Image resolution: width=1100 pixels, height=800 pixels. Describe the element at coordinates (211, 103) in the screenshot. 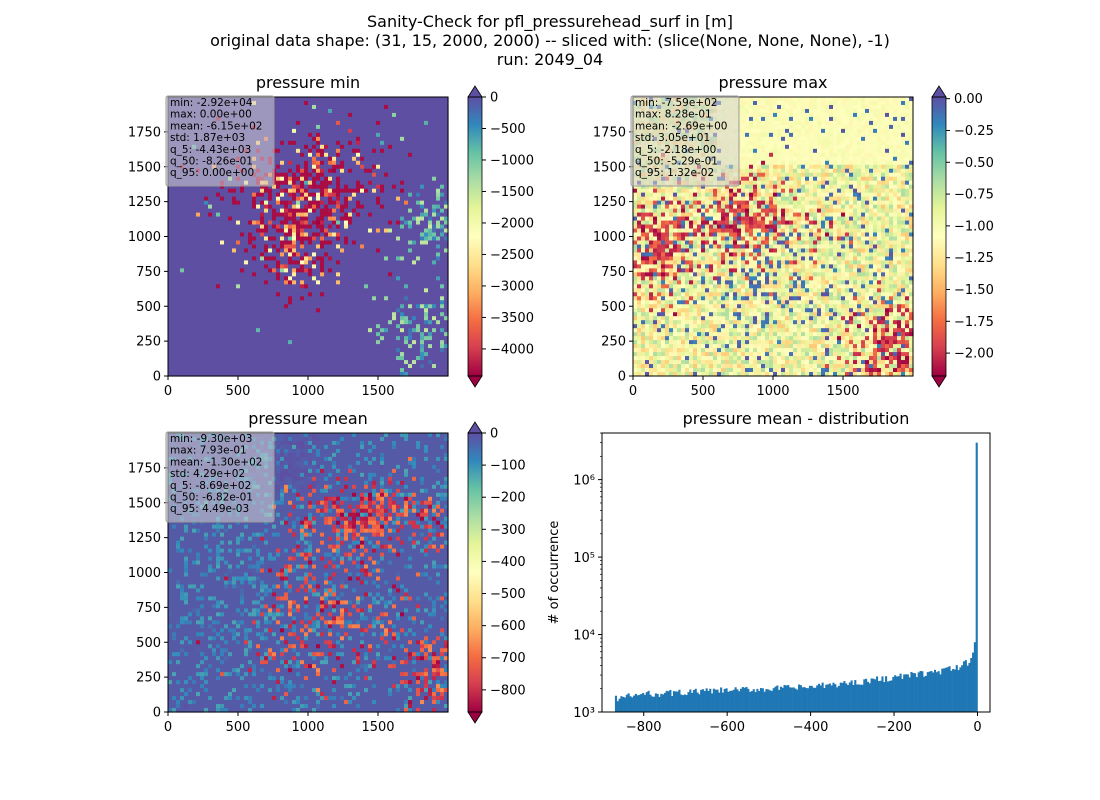

I see `stats-line: min: -2.92e+04` at that location.